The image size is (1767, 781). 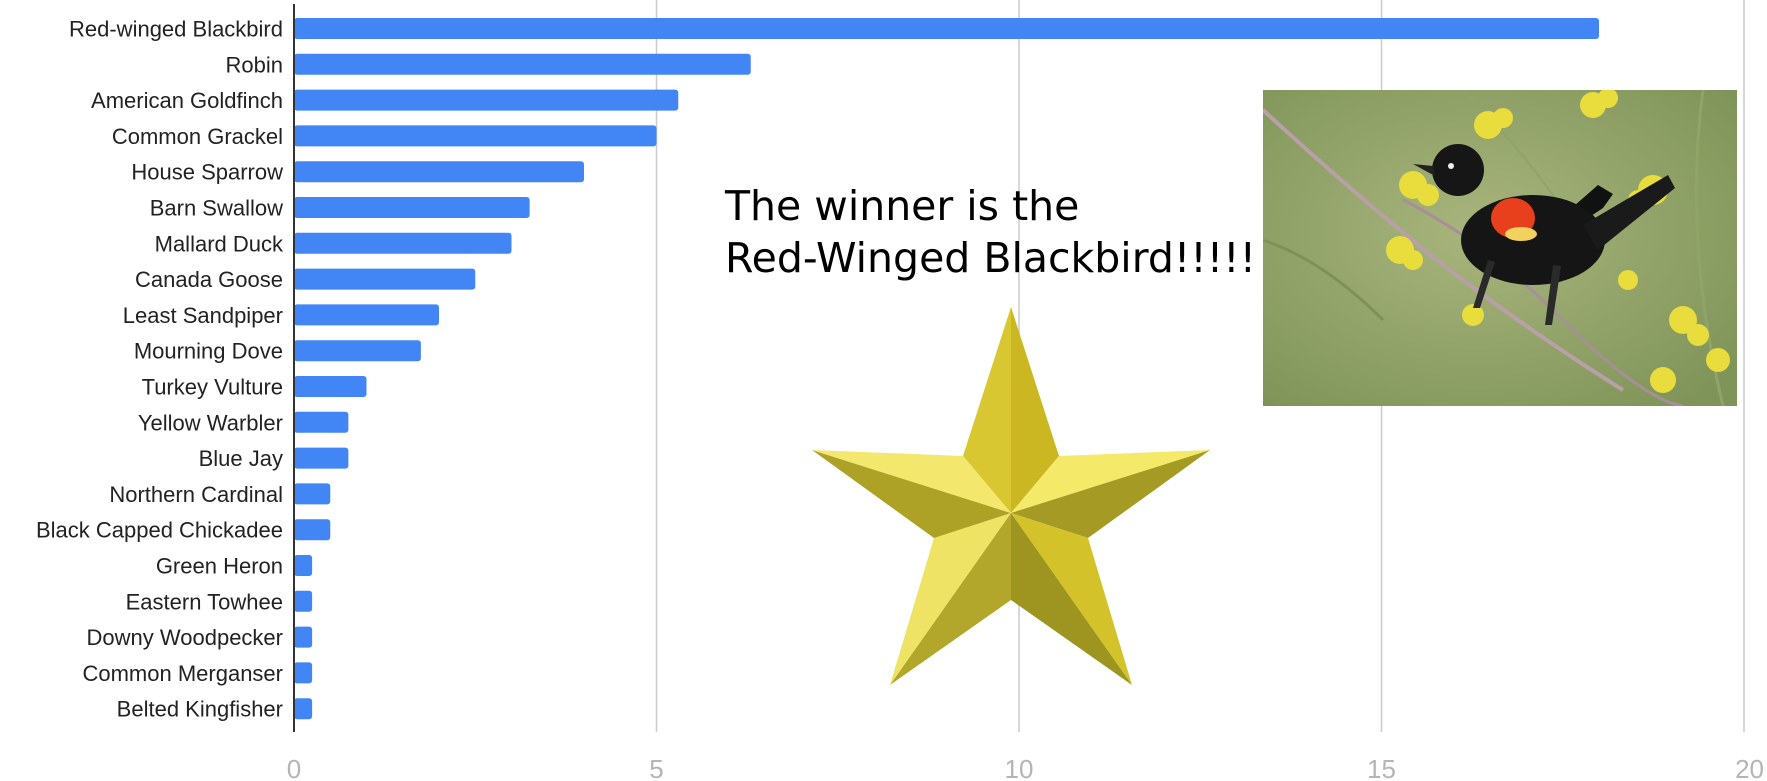 What do you see at coordinates (196, 494) in the screenshot?
I see `category-label: Northern Cardinal` at bounding box center [196, 494].